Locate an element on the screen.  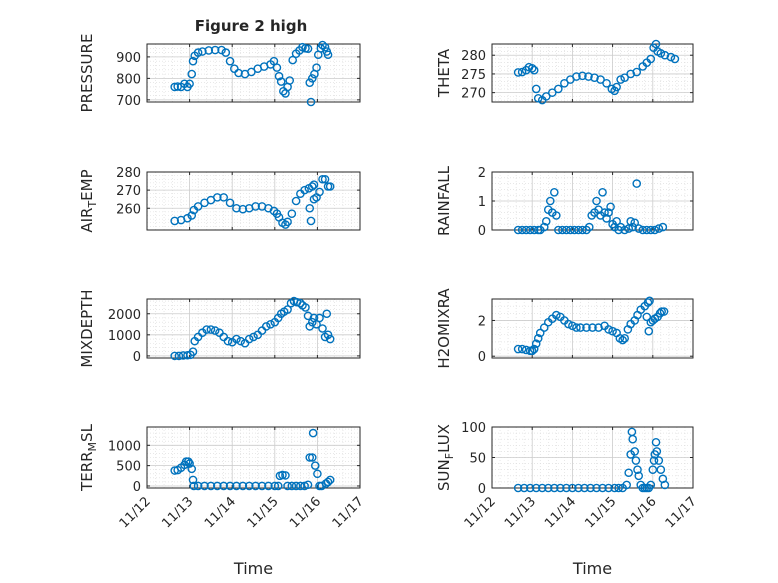
y-tick-label: 700 is located at coordinates (128, 101).